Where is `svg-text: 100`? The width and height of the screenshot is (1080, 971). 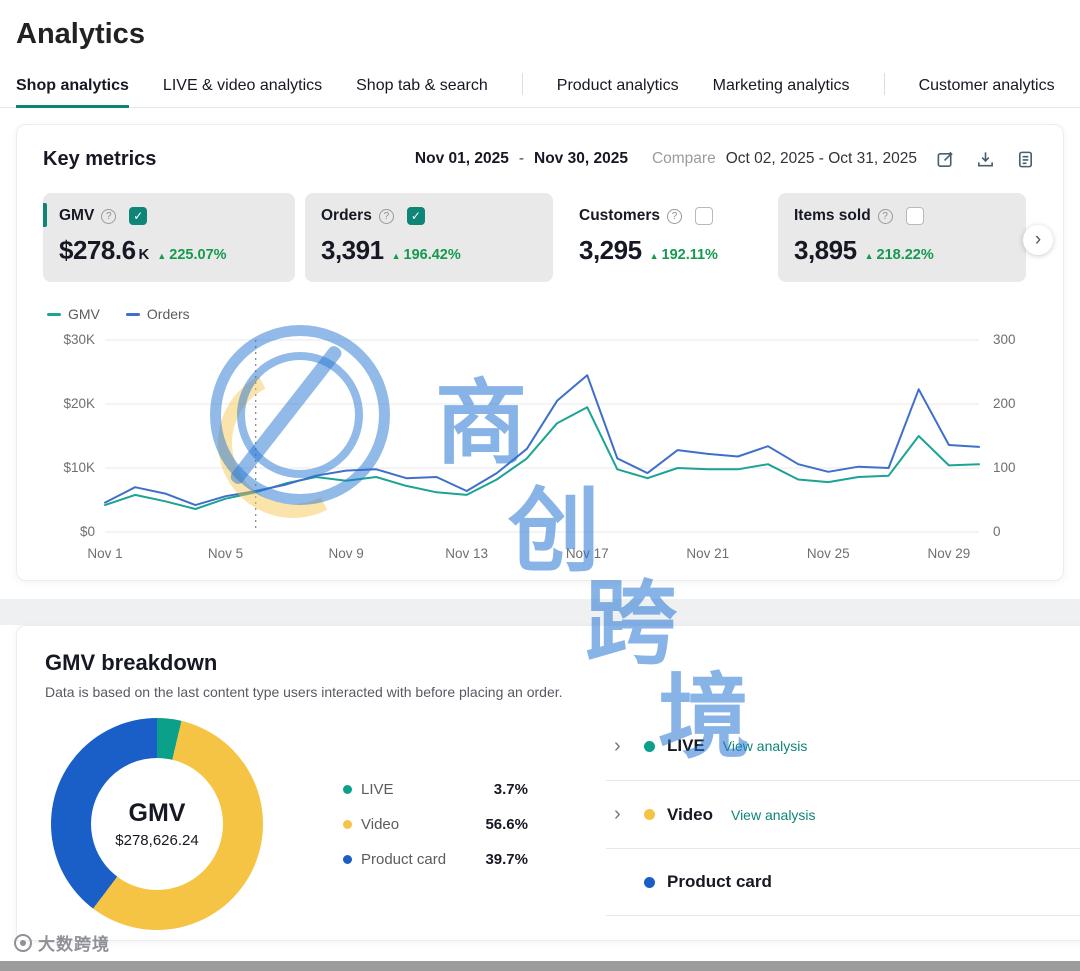 svg-text: 100 is located at coordinates (1004, 467).